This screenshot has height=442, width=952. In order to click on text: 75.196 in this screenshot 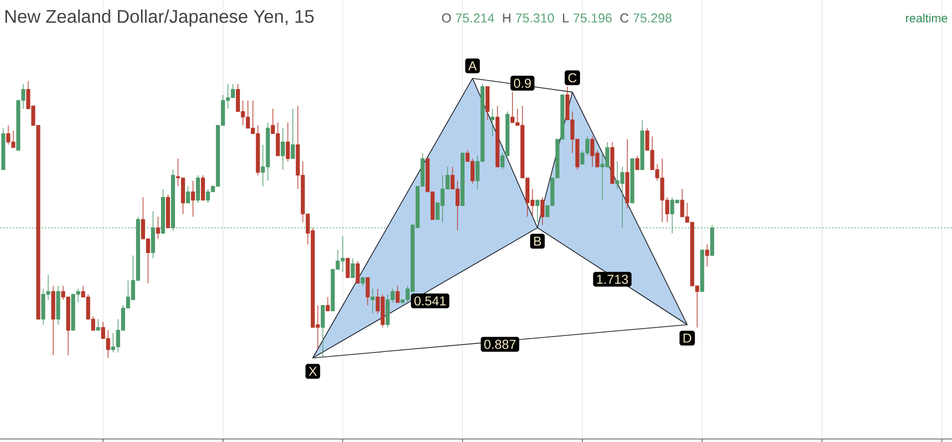, I will do `click(593, 18)`.